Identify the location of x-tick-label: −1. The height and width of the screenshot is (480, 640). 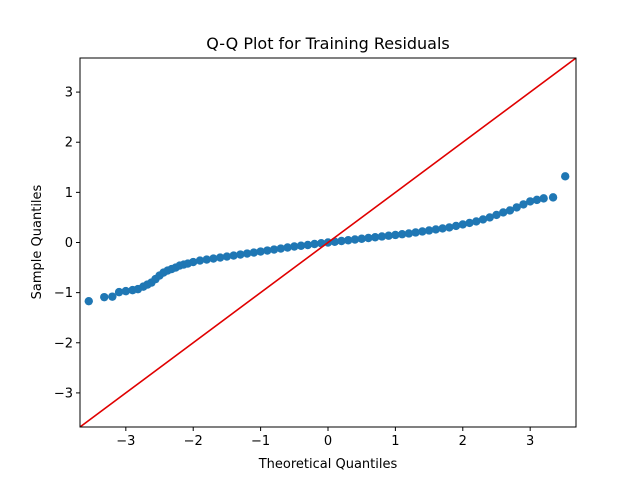
(260, 441).